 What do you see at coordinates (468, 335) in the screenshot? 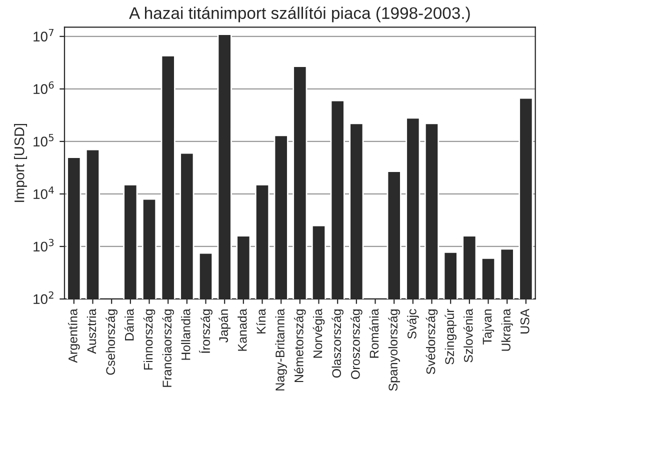
I see `x-tick-label: Szlovénia` at bounding box center [468, 335].